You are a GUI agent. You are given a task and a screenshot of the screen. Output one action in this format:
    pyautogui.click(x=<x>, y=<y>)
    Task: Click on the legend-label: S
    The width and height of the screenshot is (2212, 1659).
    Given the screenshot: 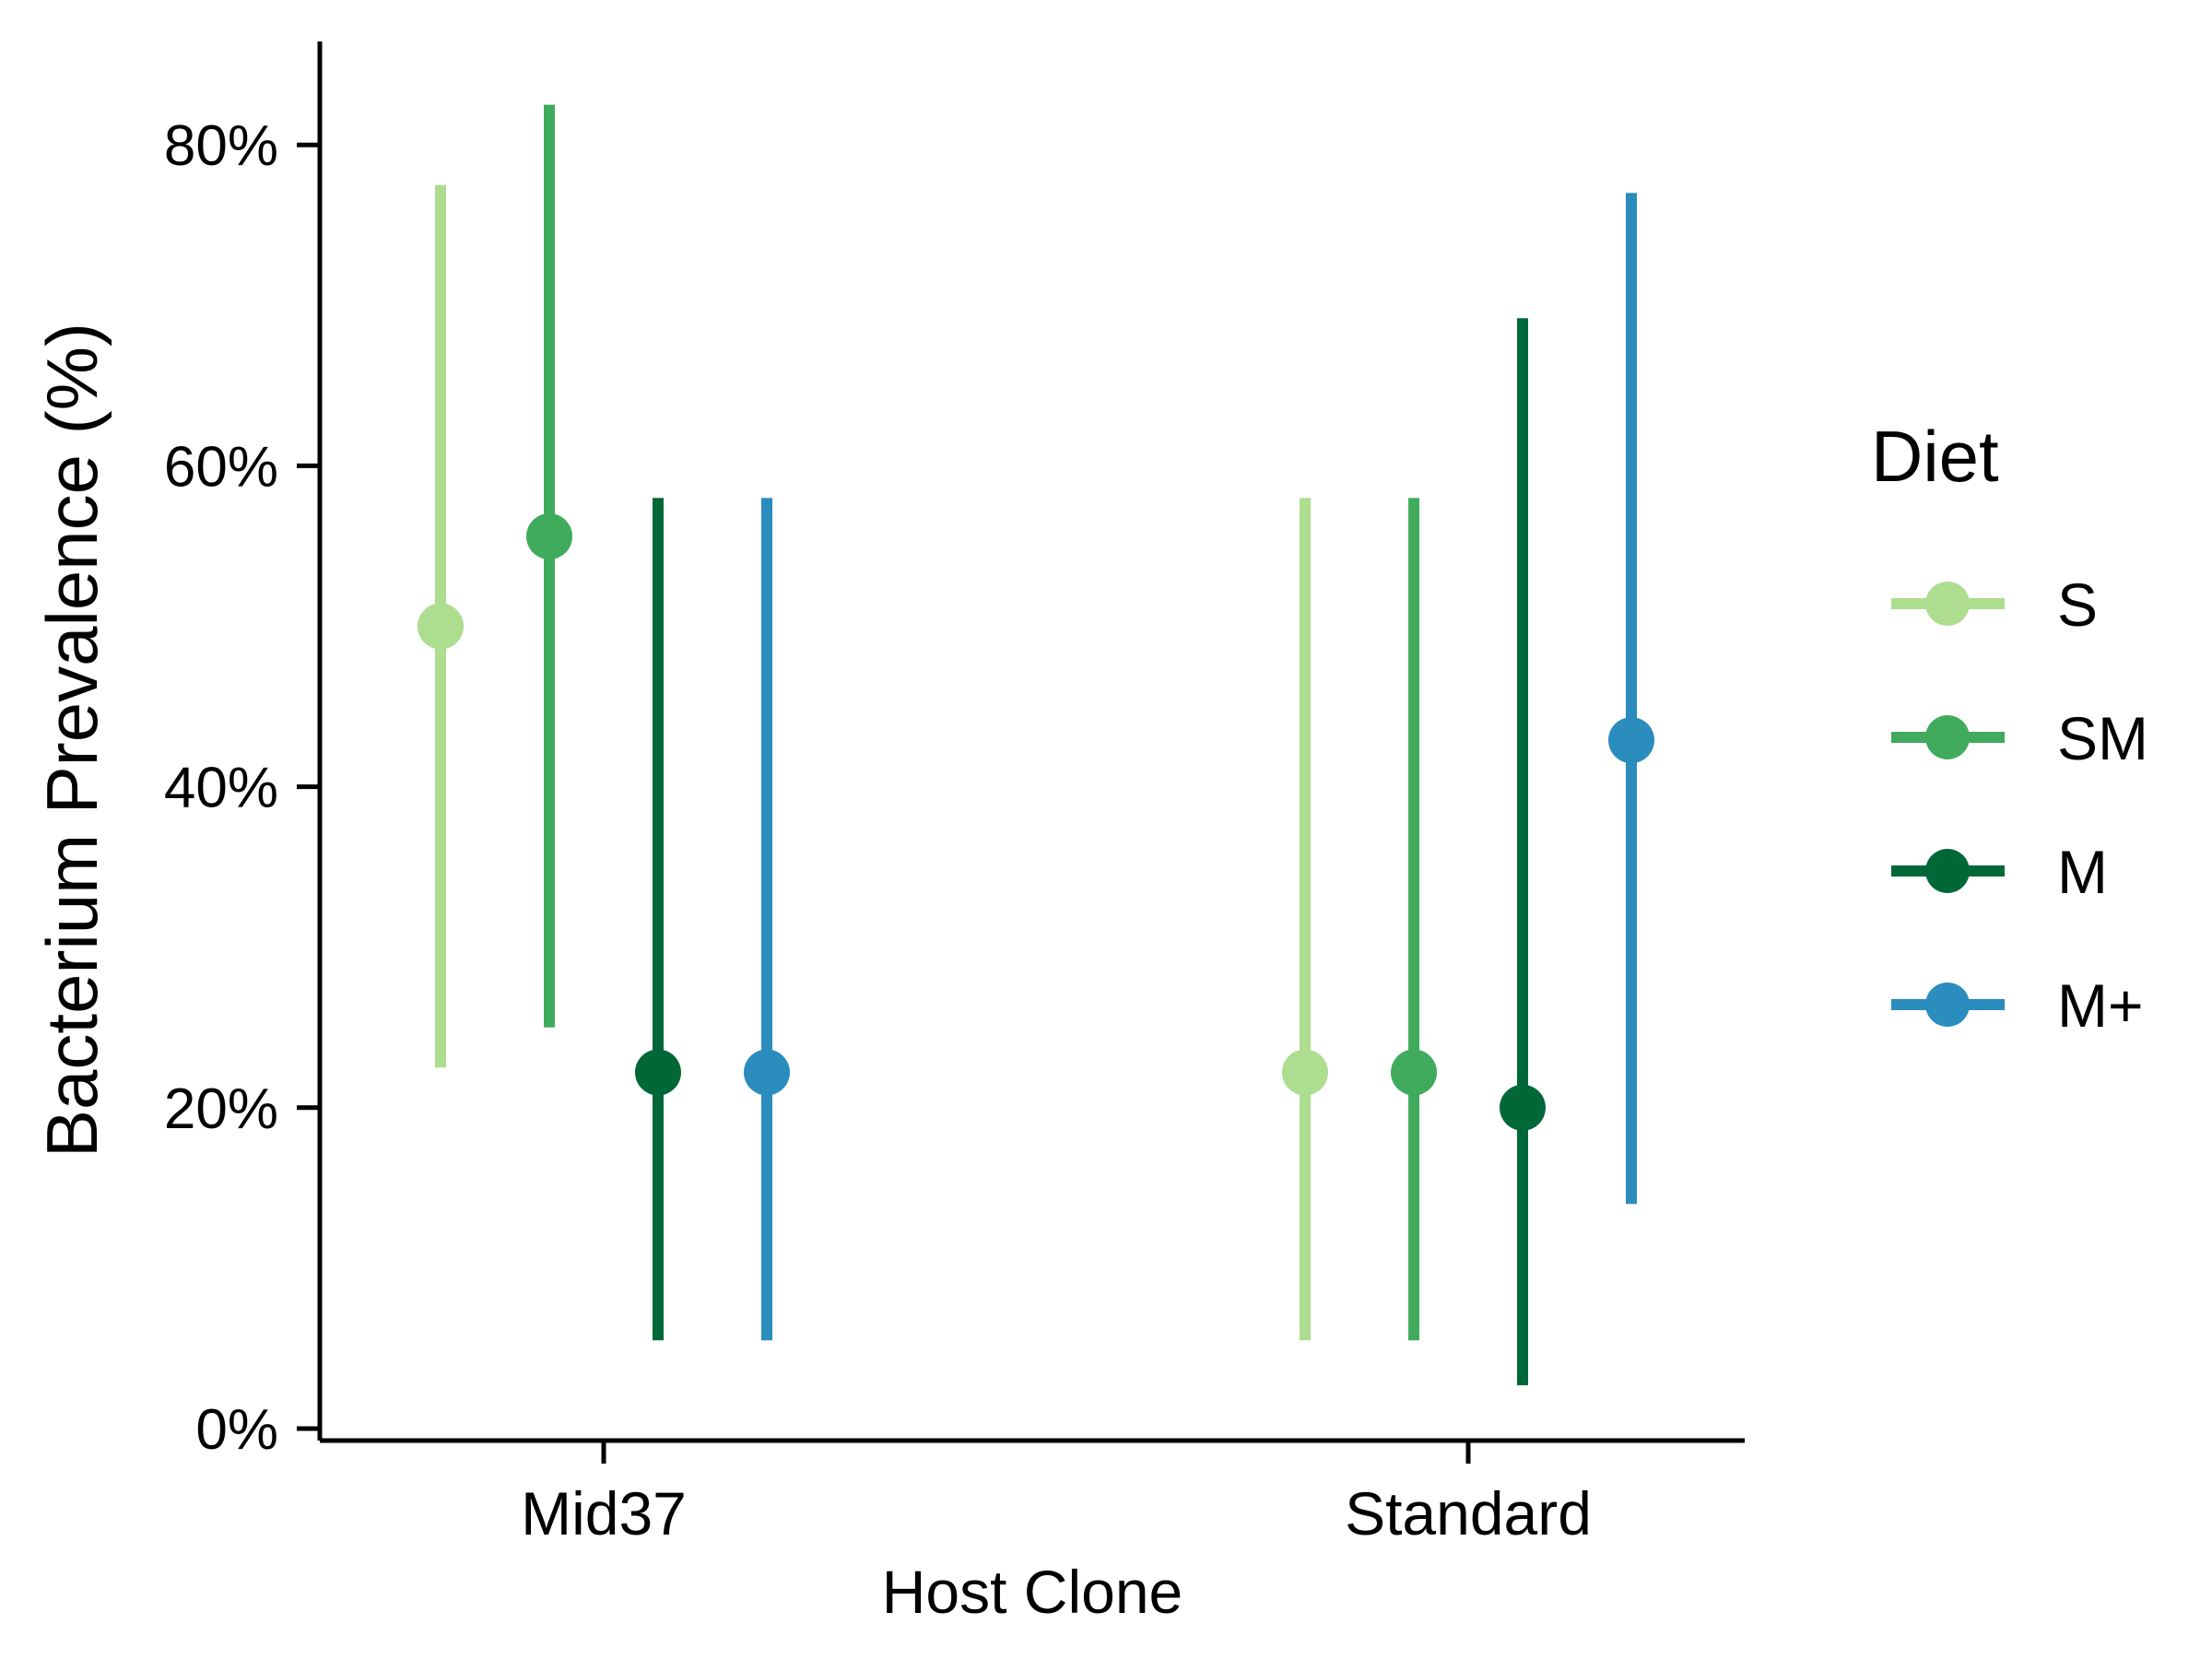 What is the action you would take?
    pyautogui.click(x=2077, y=605)
    